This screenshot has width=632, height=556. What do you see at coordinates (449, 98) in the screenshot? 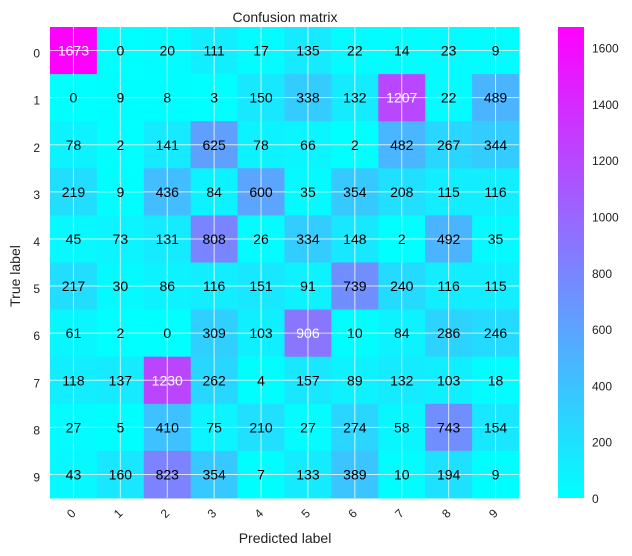
I see `cell-value-r1-c8: 22` at bounding box center [449, 98].